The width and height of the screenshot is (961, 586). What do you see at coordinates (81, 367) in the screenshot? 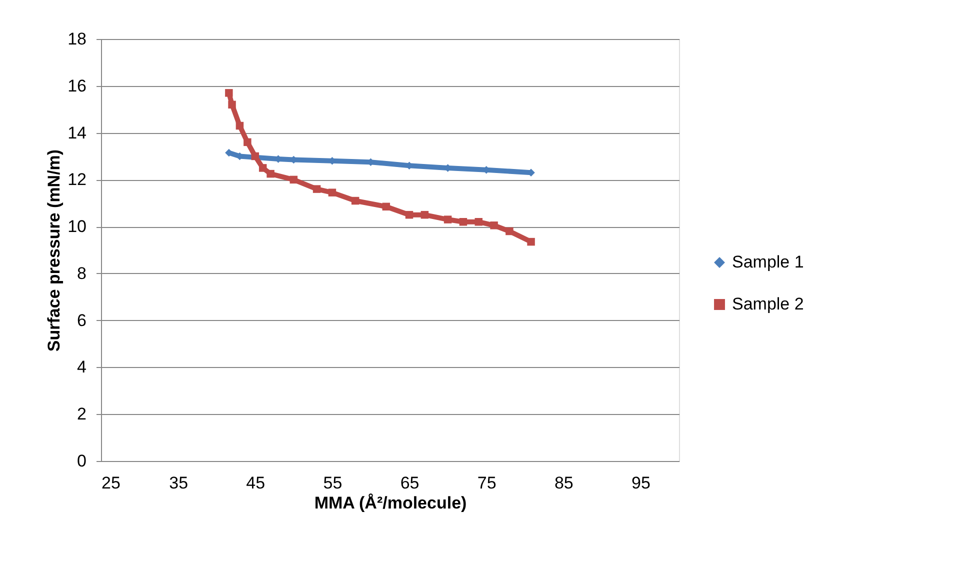
I see `y-tick-label: 4` at bounding box center [81, 367].